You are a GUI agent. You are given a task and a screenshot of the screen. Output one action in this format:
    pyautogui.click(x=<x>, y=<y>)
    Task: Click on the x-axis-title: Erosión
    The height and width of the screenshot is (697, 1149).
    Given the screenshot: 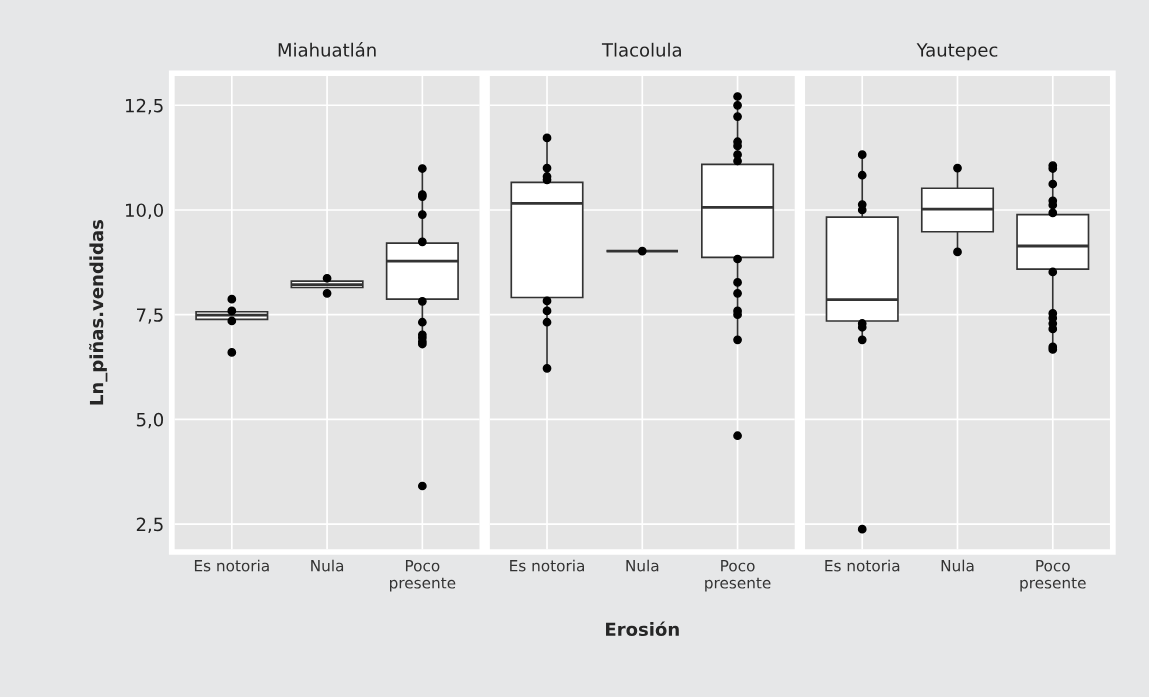 What is the action you would take?
    pyautogui.click(x=642, y=629)
    